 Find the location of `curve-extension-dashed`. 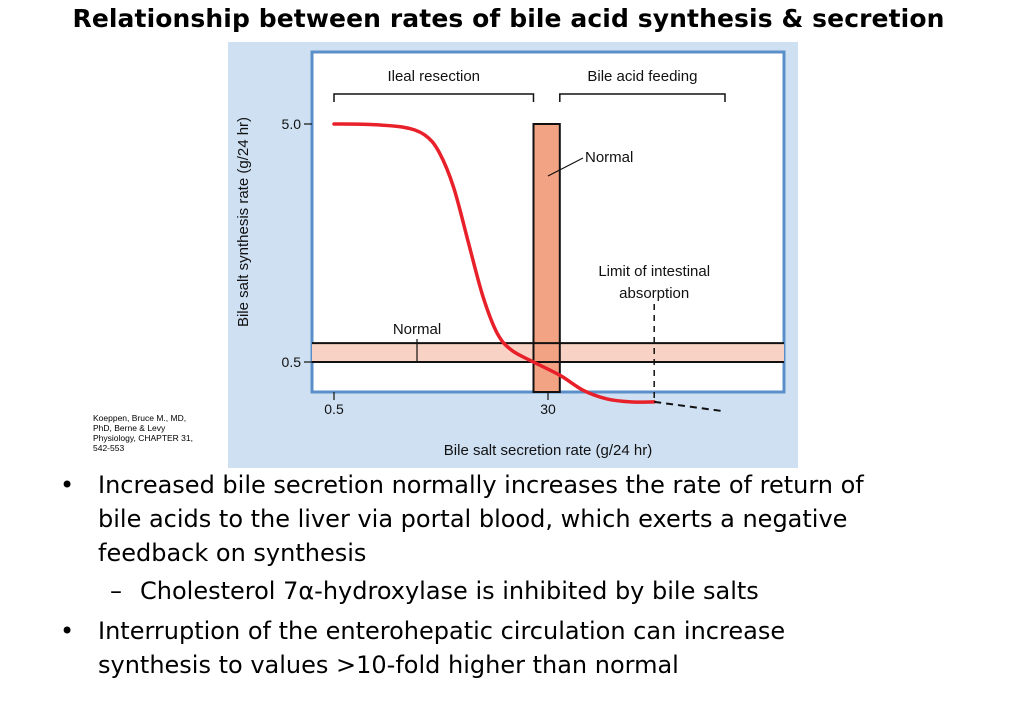

curve-extension-dashed is located at coordinates (690, 406).